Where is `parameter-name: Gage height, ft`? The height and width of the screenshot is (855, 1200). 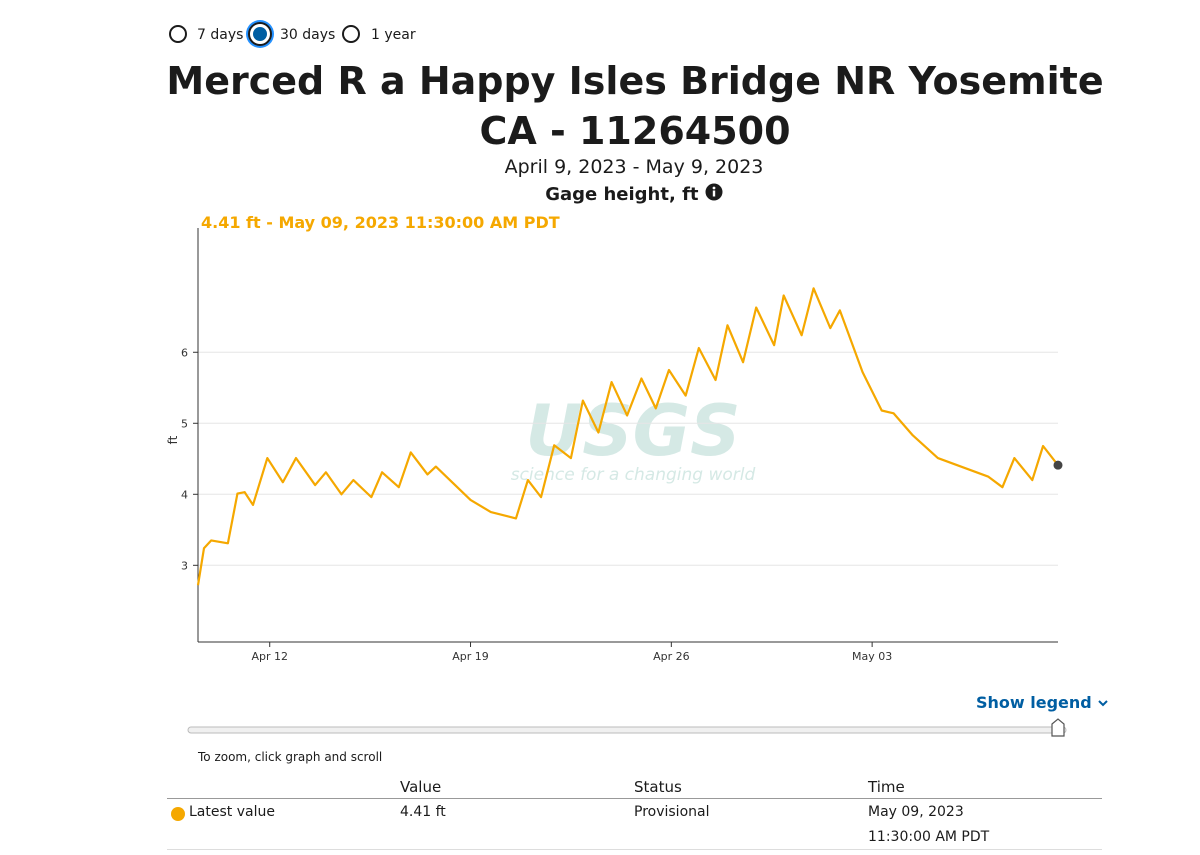
parameter-name: Gage height, ft is located at coordinates (622, 194).